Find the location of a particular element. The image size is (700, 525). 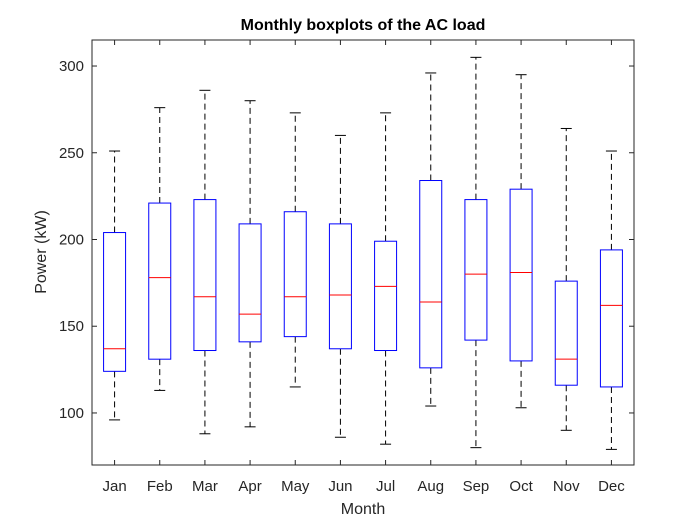

x-tick-label: May is located at coordinates (295, 486).